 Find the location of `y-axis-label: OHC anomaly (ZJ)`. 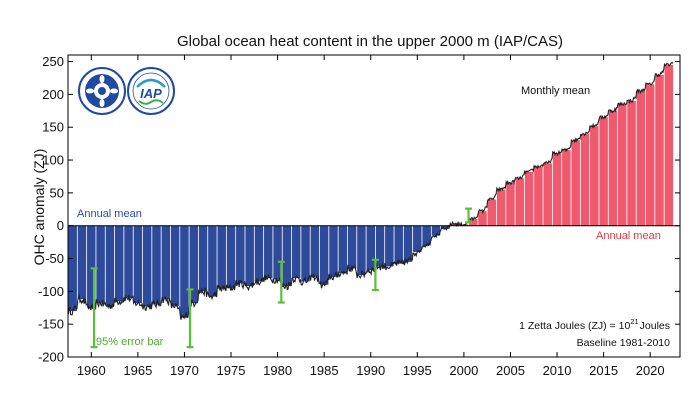

y-axis-label: OHC anomaly (ZJ) is located at coordinates (39, 207).